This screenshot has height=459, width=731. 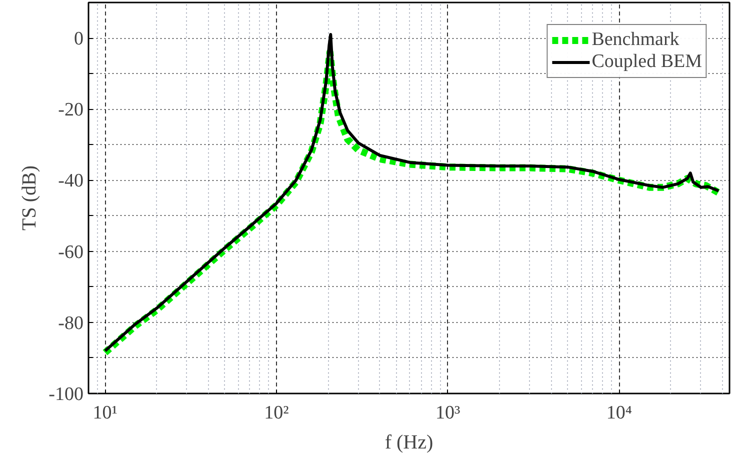 I want to click on y-axis-title: TS (dB), so click(x=29, y=198).